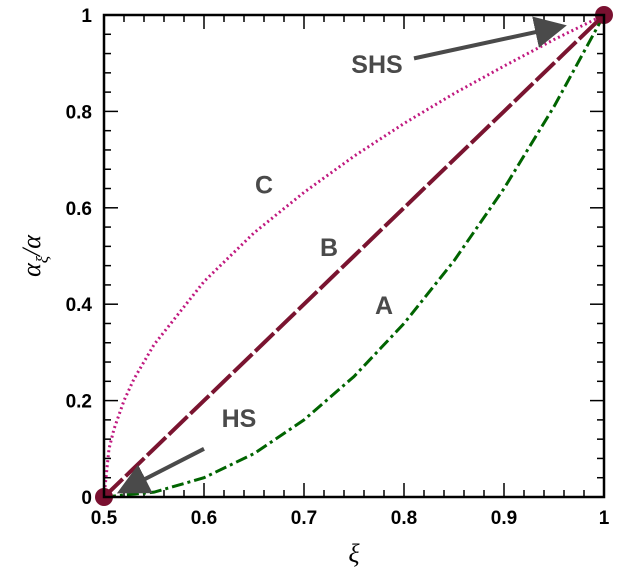 The width and height of the screenshot is (625, 572). What do you see at coordinates (604, 518) in the screenshot?
I see `x-tick-label: 1` at bounding box center [604, 518].